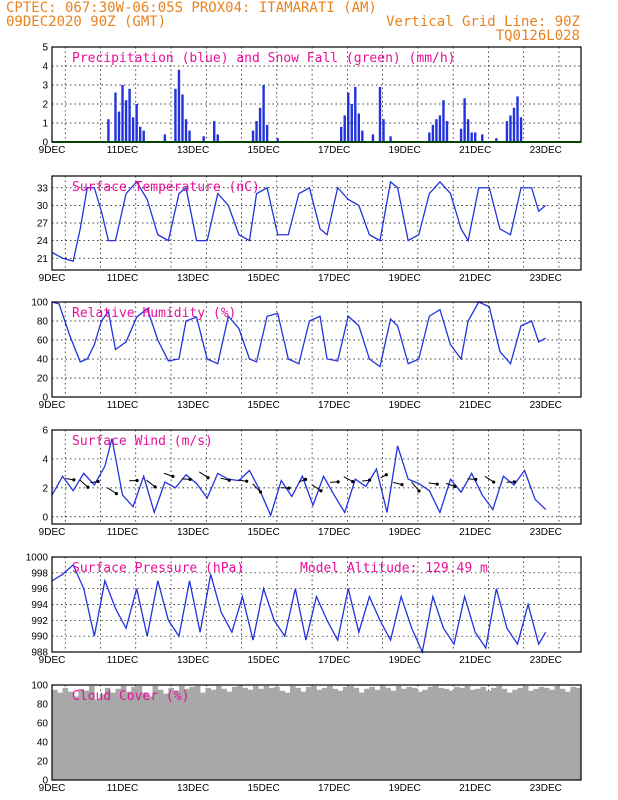 The image size is (618, 800). What do you see at coordinates (39, 589) in the screenshot?
I see `y-tick-label: 996` at bounding box center [39, 589].